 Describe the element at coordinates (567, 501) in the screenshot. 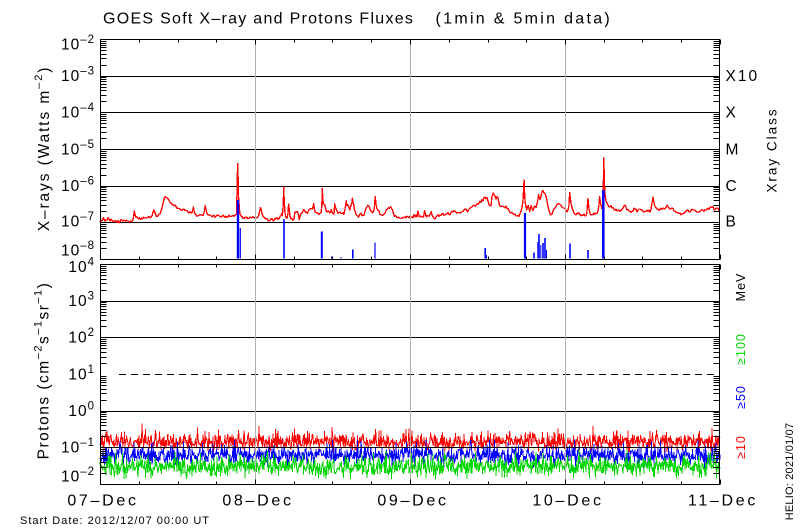

I see `svg-text: 10–Dec` at that location.